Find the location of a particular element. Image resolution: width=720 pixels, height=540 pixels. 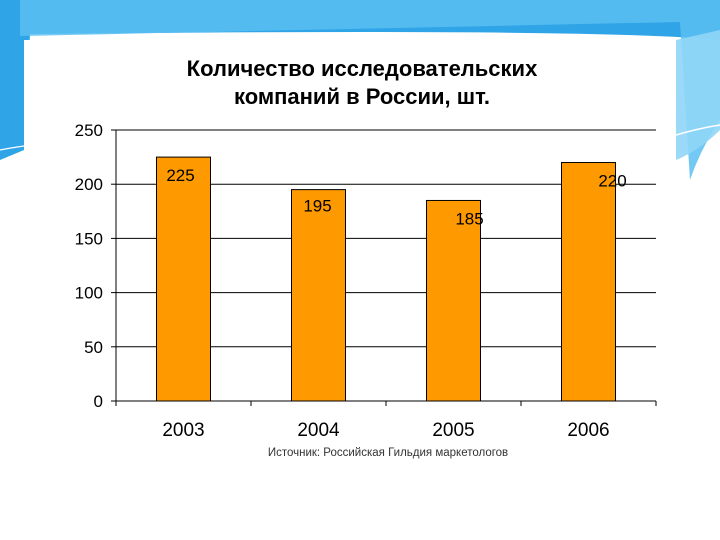

y-tick-label: 0 is located at coordinates (98, 401).